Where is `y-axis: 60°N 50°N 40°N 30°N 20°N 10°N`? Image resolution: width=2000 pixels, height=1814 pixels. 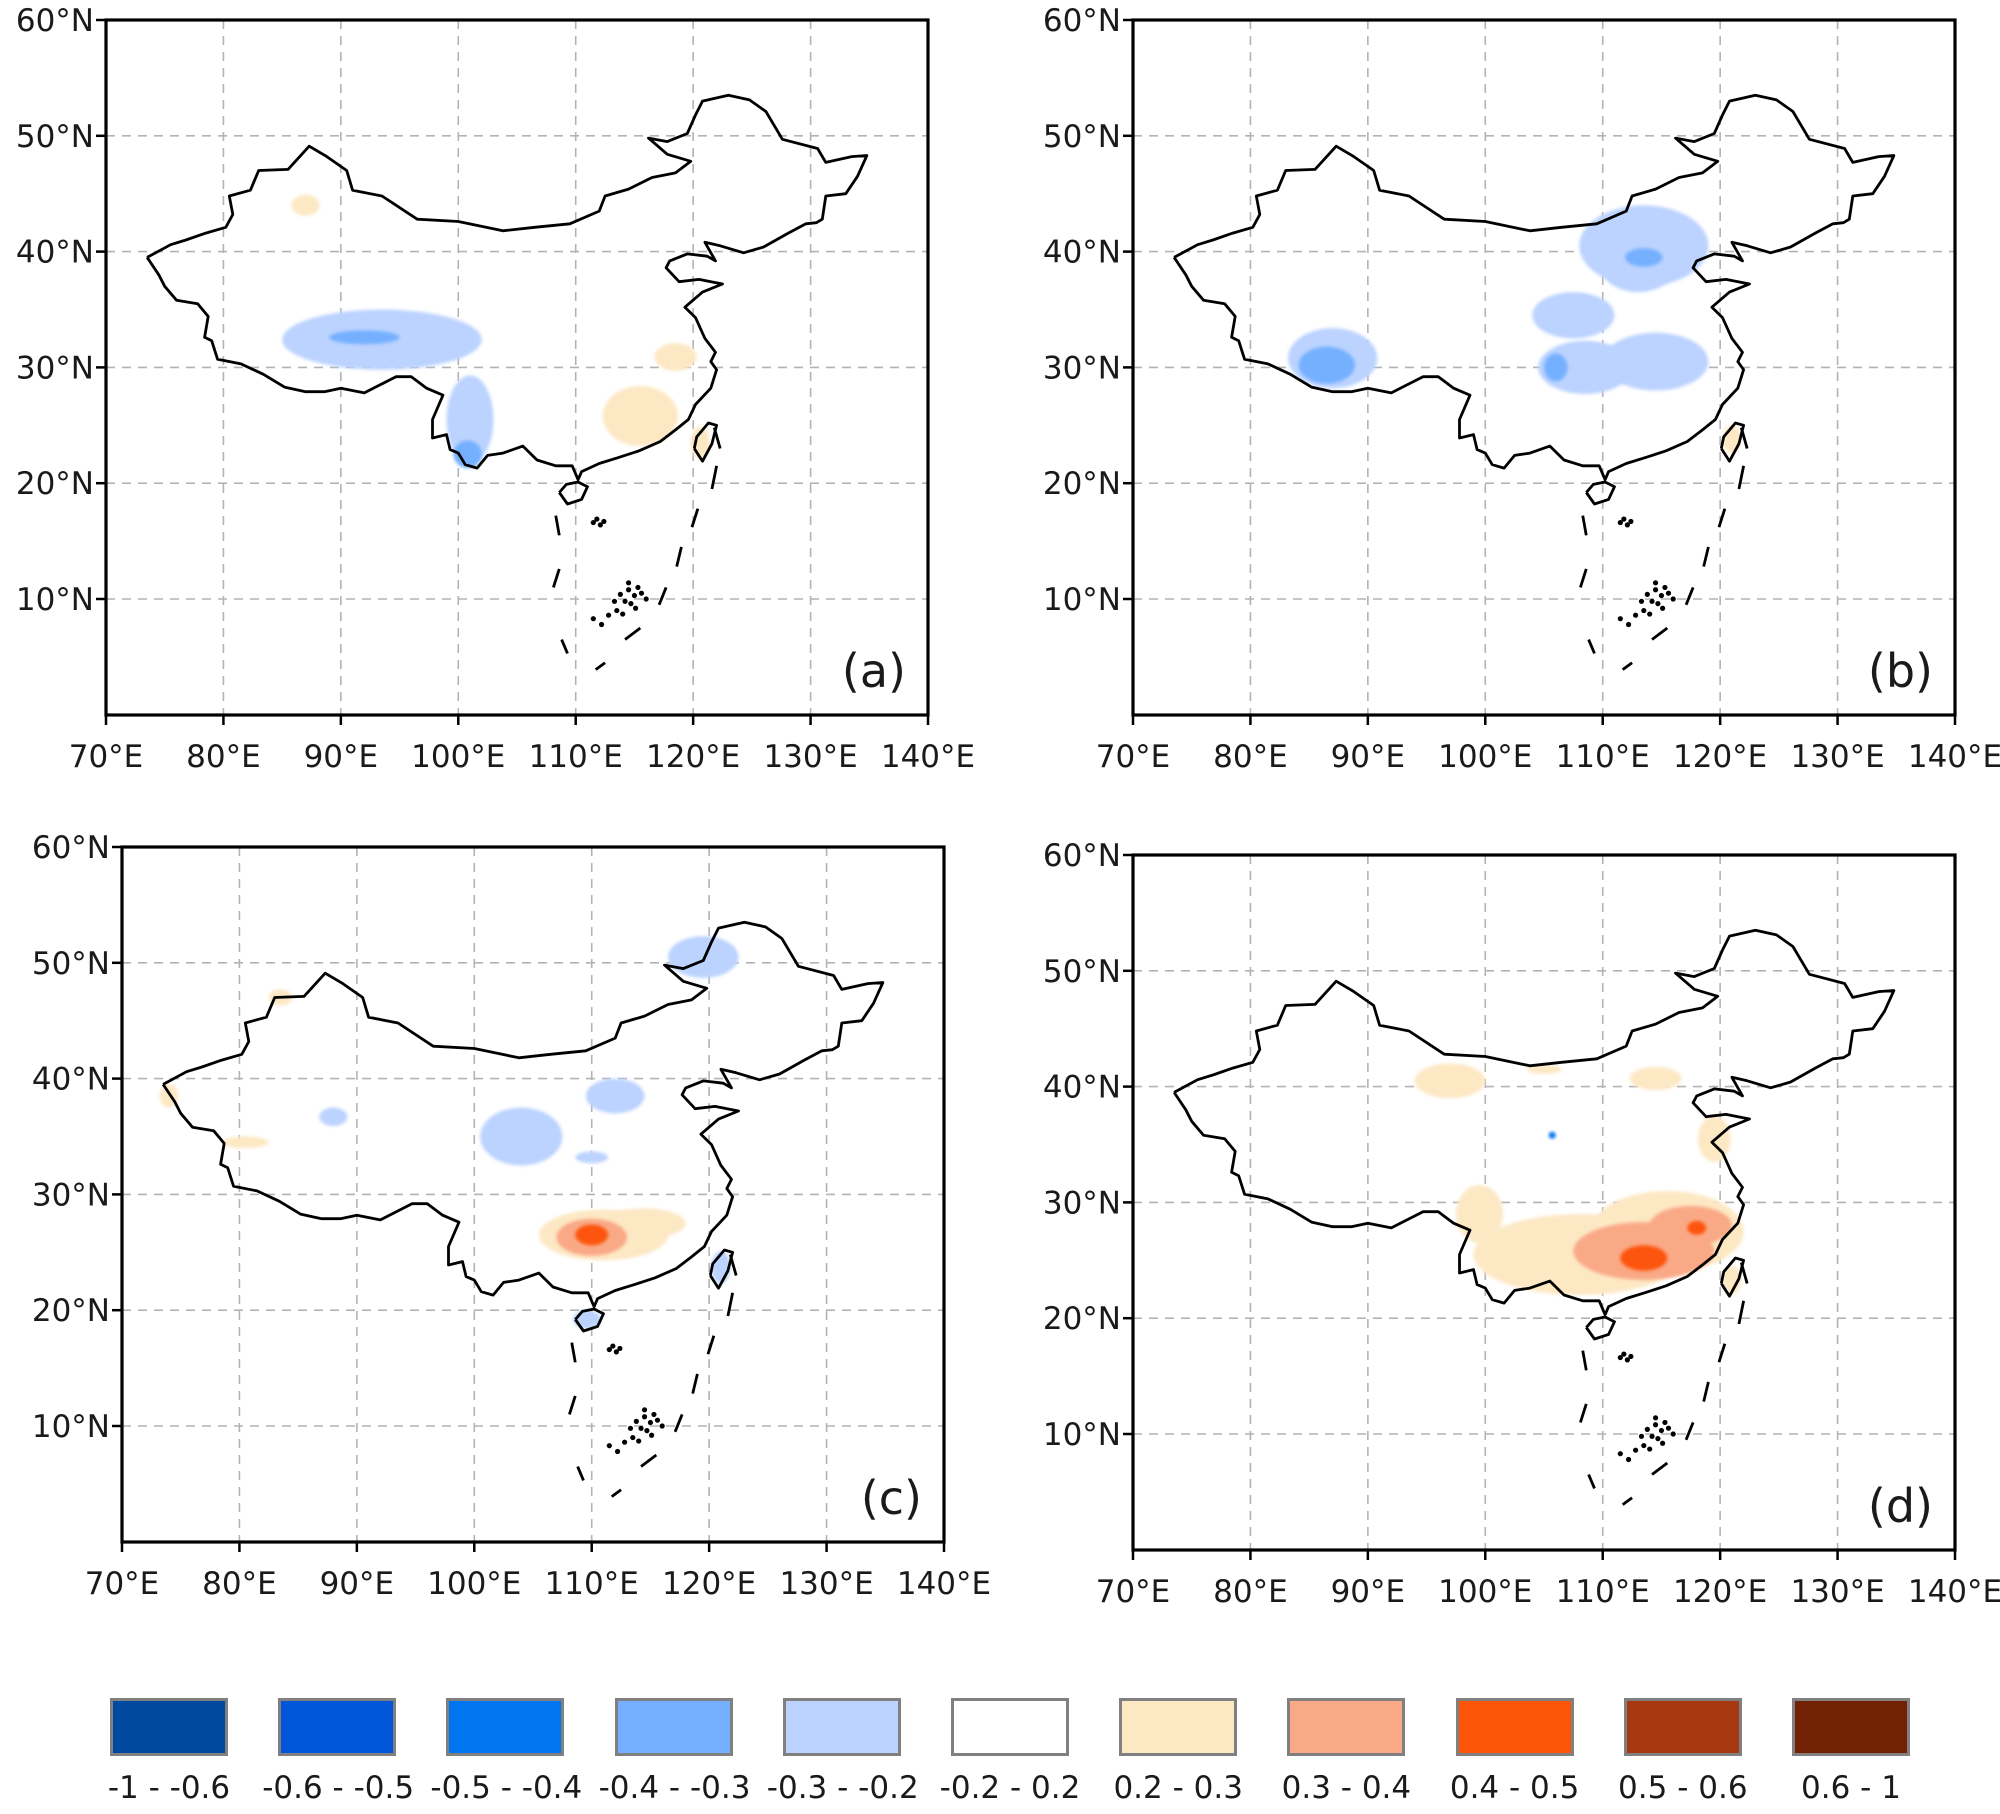
y-axis: 60°N 50°N 40°N 30°N 20°N 10°N is located at coordinates (77, 1137).